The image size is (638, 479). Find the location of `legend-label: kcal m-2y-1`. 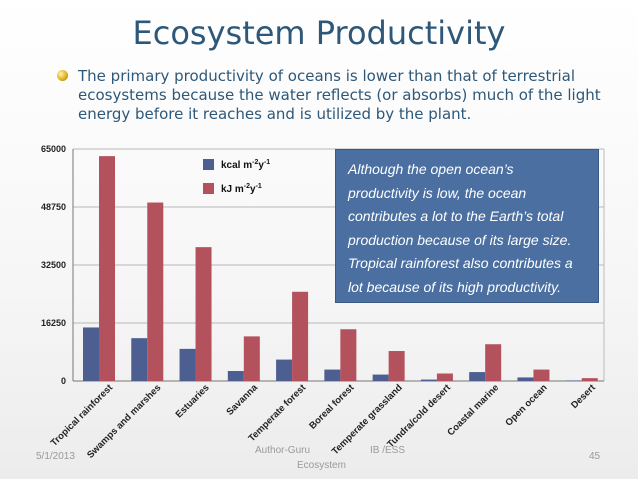

legend-label: kcal m-2y-1 is located at coordinates (245, 165).